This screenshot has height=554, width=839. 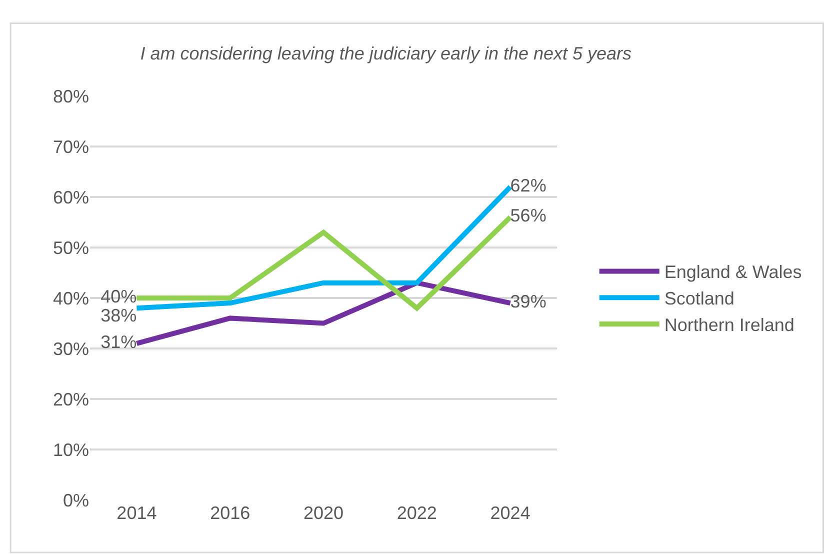 What do you see at coordinates (136, 513) in the screenshot?
I see `x-tick-label: 2014` at bounding box center [136, 513].